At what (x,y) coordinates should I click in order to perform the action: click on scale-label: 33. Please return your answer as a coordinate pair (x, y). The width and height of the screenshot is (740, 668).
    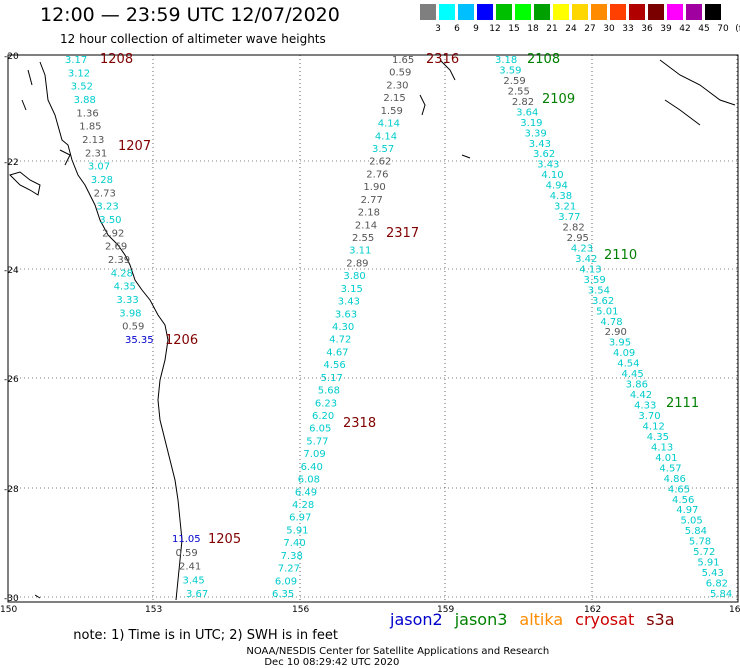
    Looking at the image, I should click on (628, 29).